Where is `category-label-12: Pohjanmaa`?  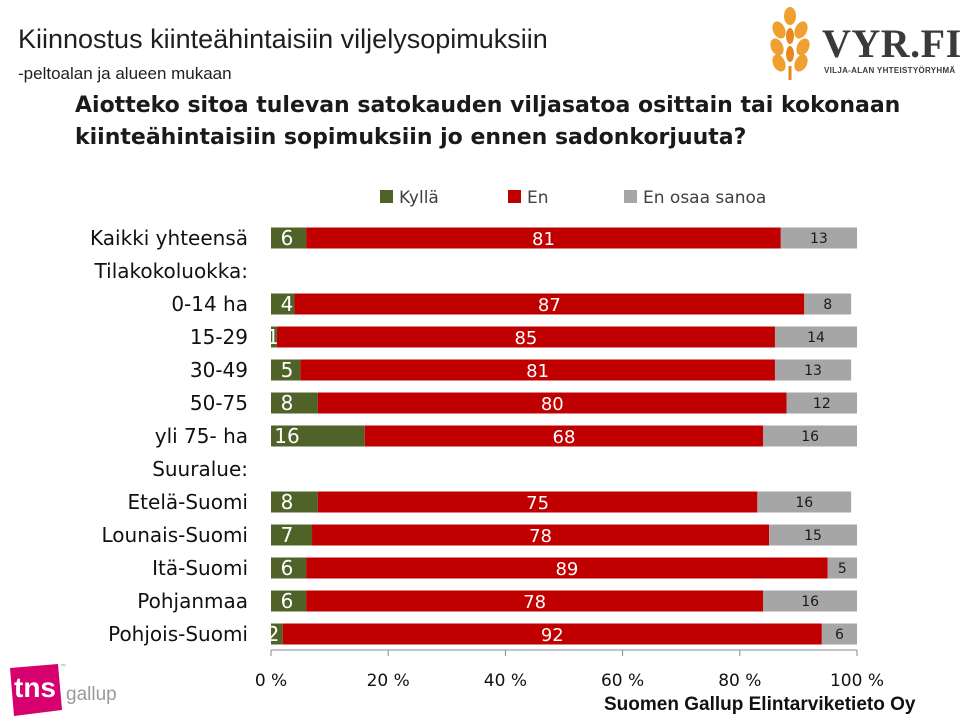
category-label-12: Pohjanmaa is located at coordinates (192, 601).